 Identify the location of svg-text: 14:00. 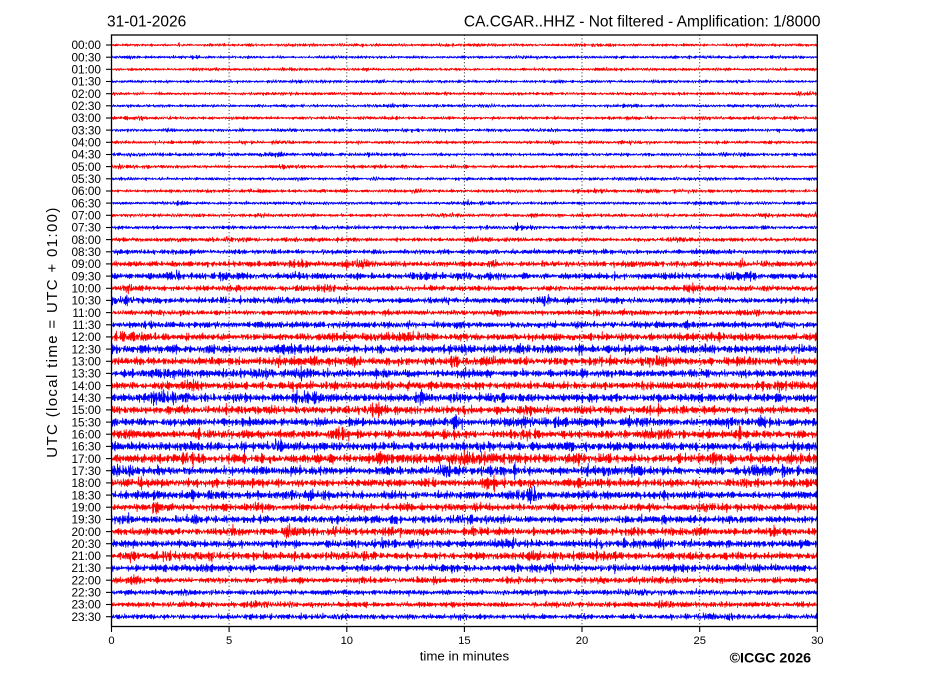
(86, 386).